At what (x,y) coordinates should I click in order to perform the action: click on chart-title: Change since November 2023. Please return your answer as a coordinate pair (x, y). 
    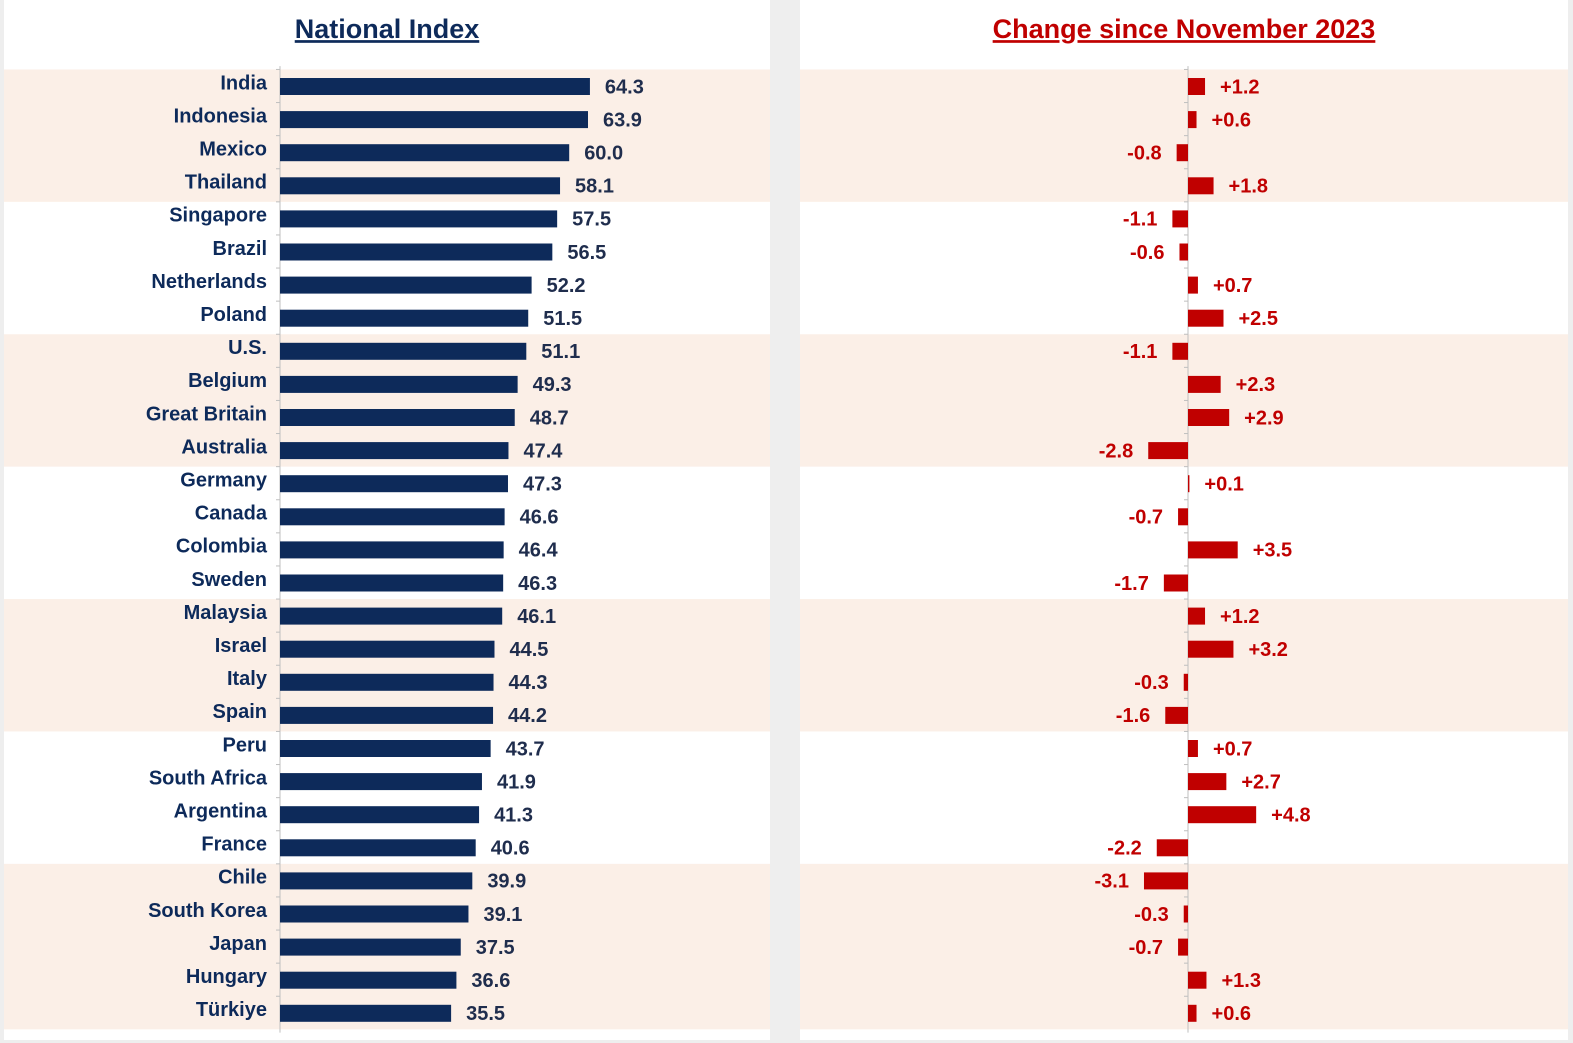
    Looking at the image, I should click on (1184, 29).